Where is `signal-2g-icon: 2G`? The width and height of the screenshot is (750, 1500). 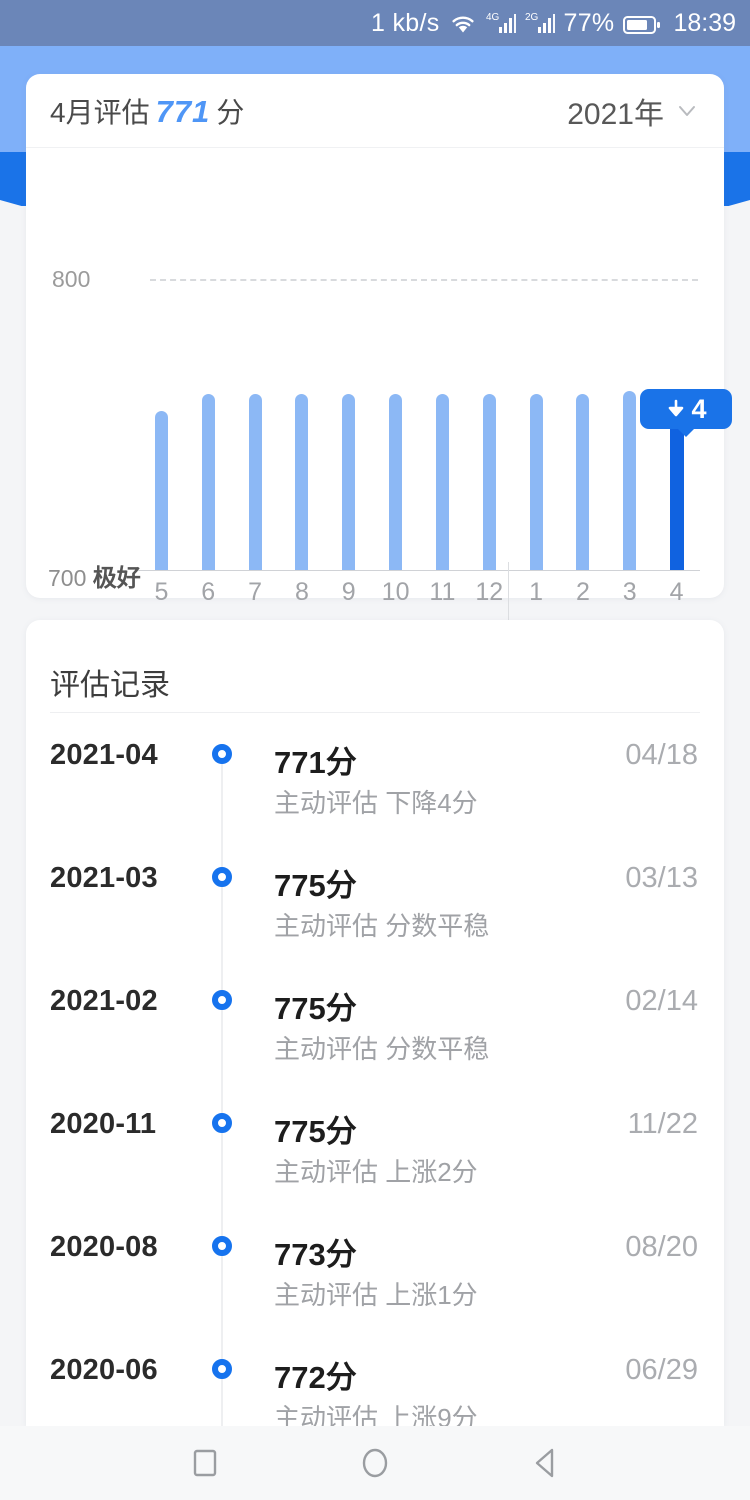
signal-2g-icon: 2G is located at coordinates (540, 23).